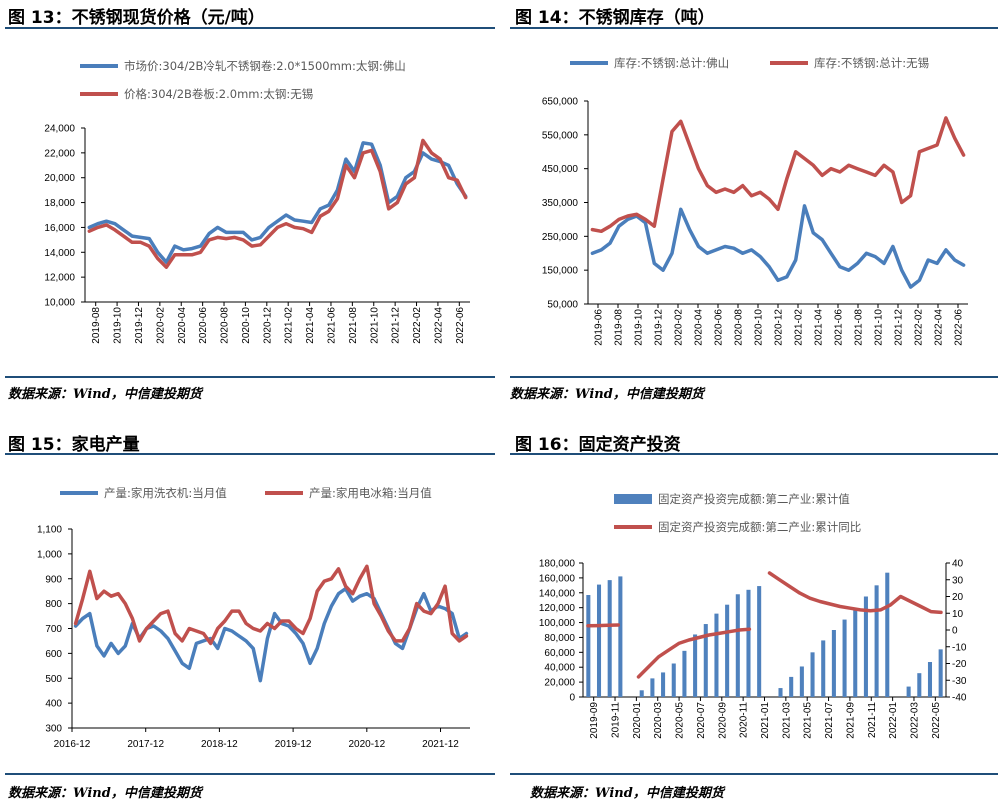 The image size is (1003, 811). I want to click on source-note-c14: 数据来源：Wind，中信建投期货, so click(607, 394).